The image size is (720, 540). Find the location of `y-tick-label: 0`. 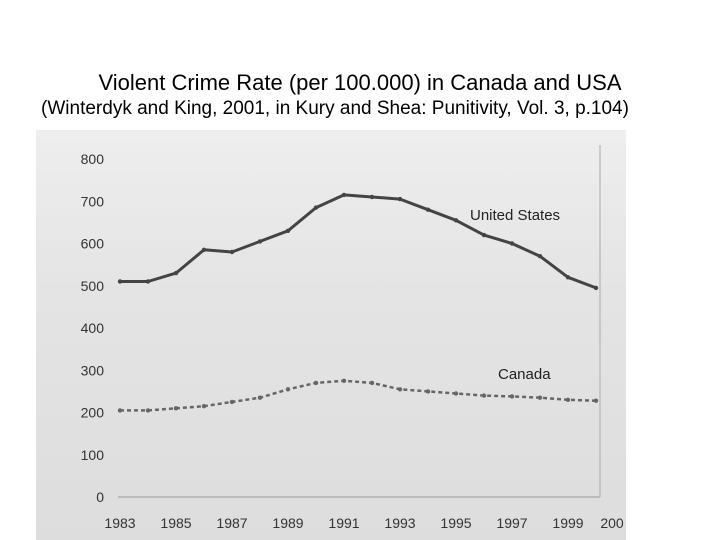

y-tick-label: 0 is located at coordinates (100, 497).